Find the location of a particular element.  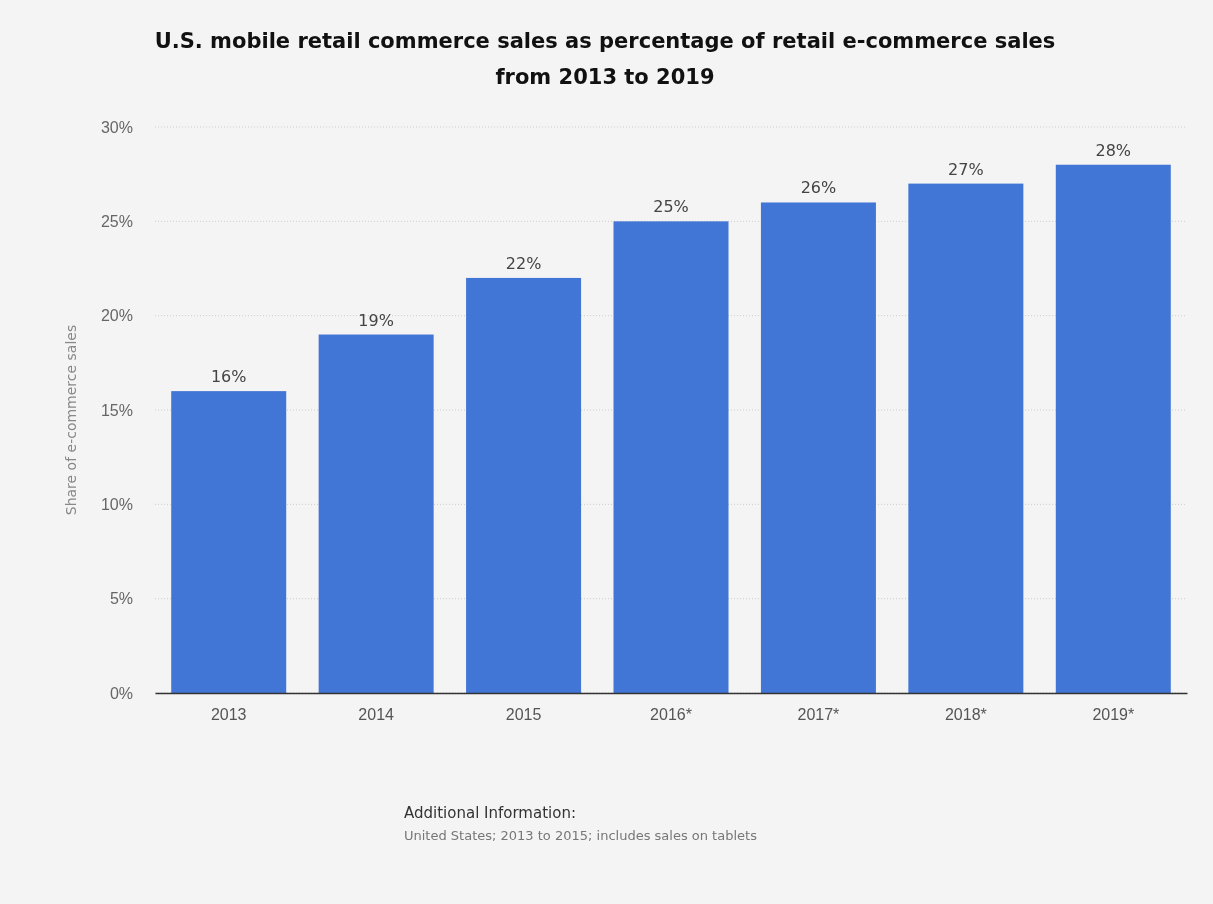

x-tick-label: 2014 is located at coordinates (376, 715).